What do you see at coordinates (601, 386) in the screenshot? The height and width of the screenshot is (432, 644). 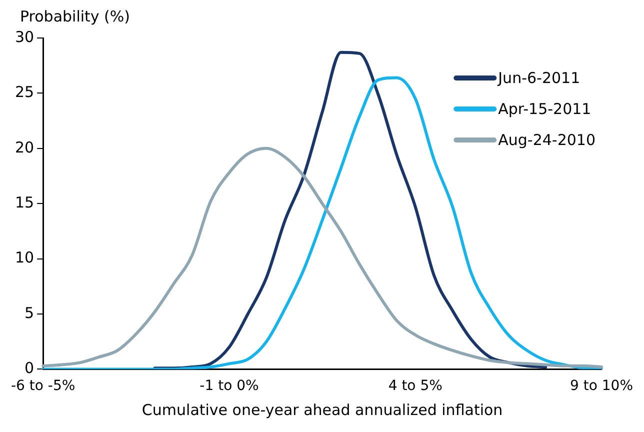 I see `x-tick-label: 9 to 10%` at bounding box center [601, 386].